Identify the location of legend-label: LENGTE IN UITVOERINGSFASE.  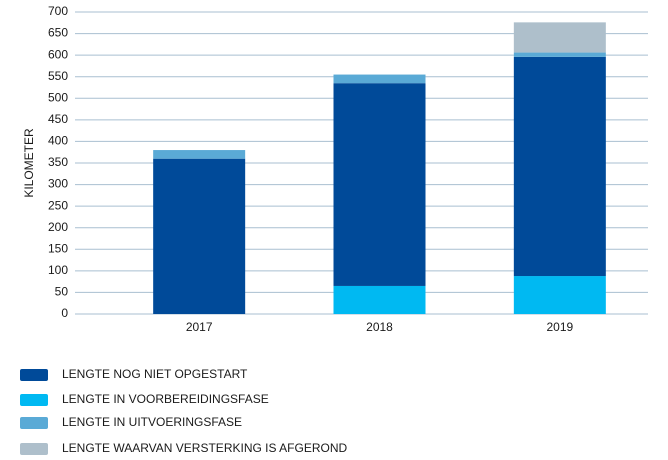
(152, 422).